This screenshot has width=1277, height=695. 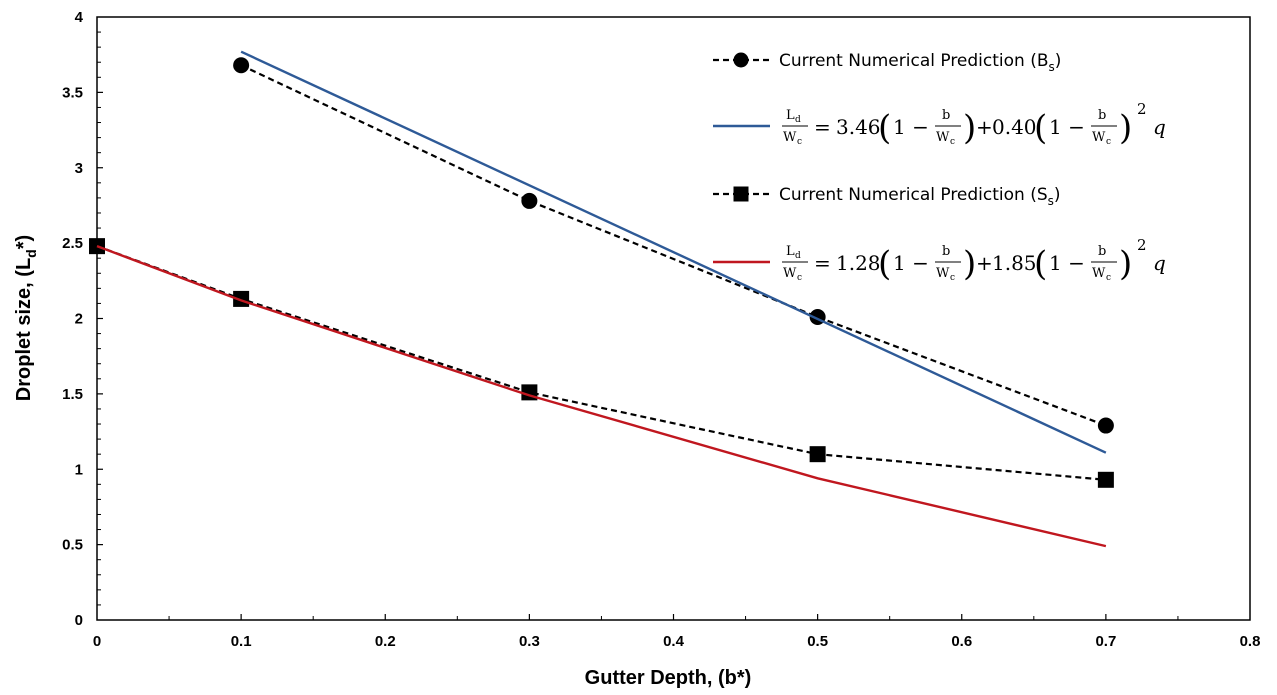 I want to click on y-tick-label: 2, so click(x=79, y=319).